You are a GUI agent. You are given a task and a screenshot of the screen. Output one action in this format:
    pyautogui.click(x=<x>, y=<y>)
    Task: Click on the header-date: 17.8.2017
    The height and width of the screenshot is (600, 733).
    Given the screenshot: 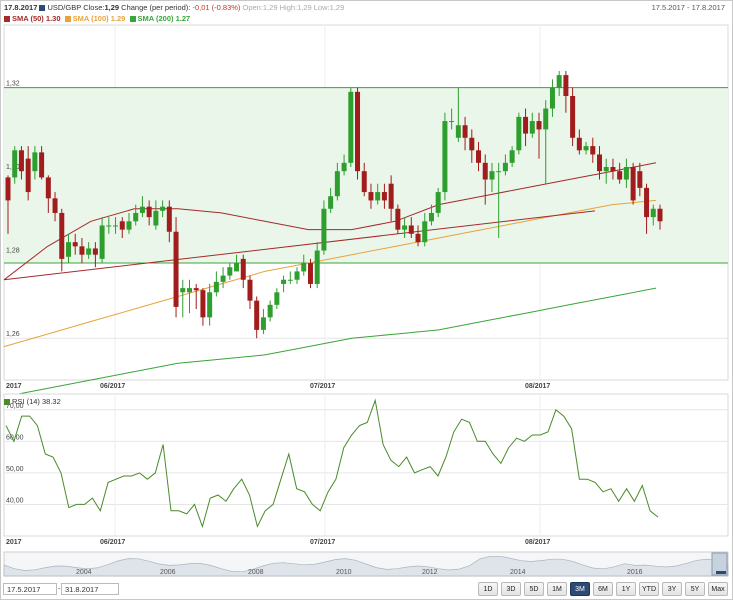 What is the action you would take?
    pyautogui.click(x=21, y=7)
    